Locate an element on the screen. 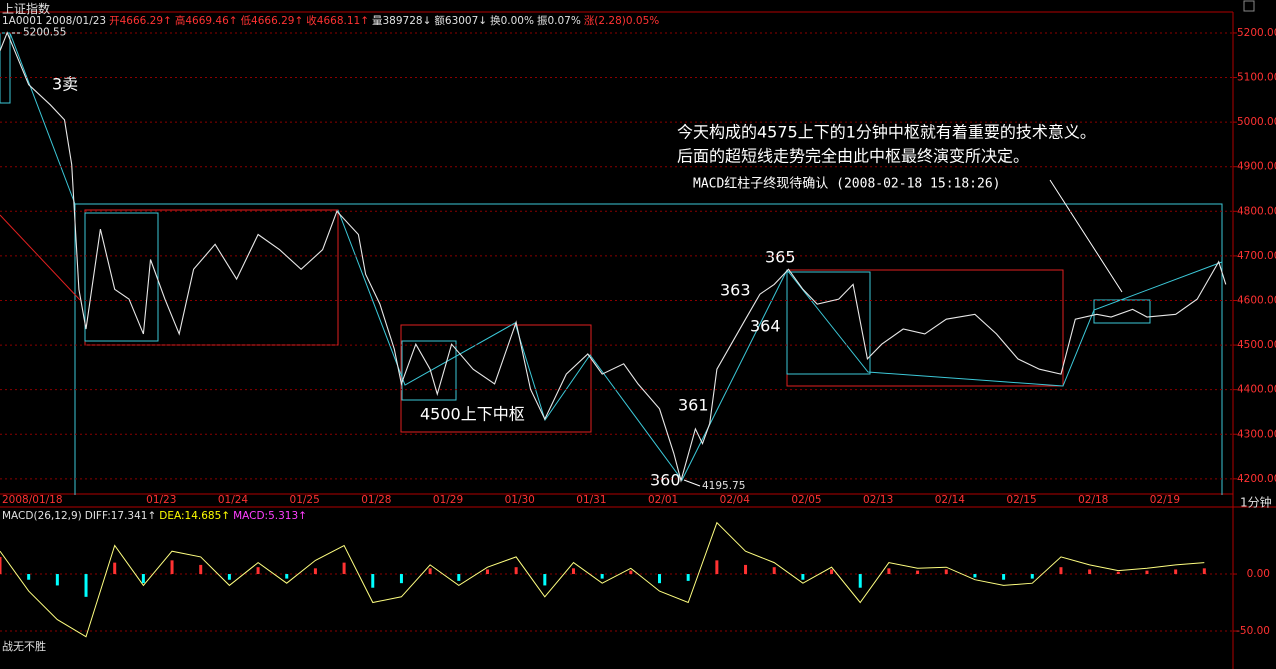  window-icon is located at coordinates (1249, 6).